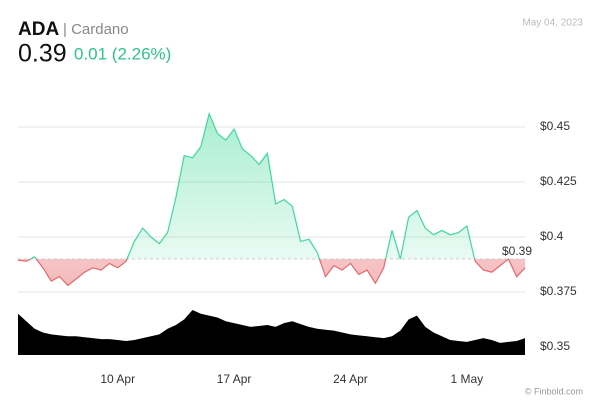 This screenshot has height=402, width=596. Describe the element at coordinates (558, 291) in the screenshot. I see `y-tick-label: $0.375` at that location.